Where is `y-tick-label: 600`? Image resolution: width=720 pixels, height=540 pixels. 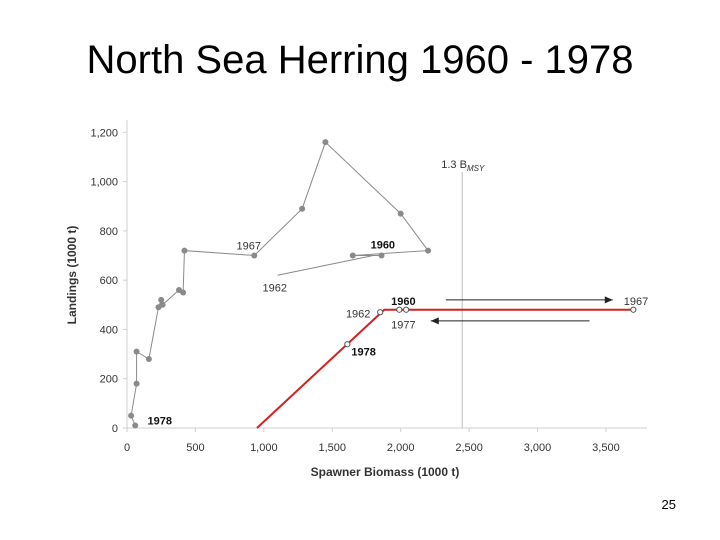 y-tick-label: 600 is located at coordinates (109, 281).